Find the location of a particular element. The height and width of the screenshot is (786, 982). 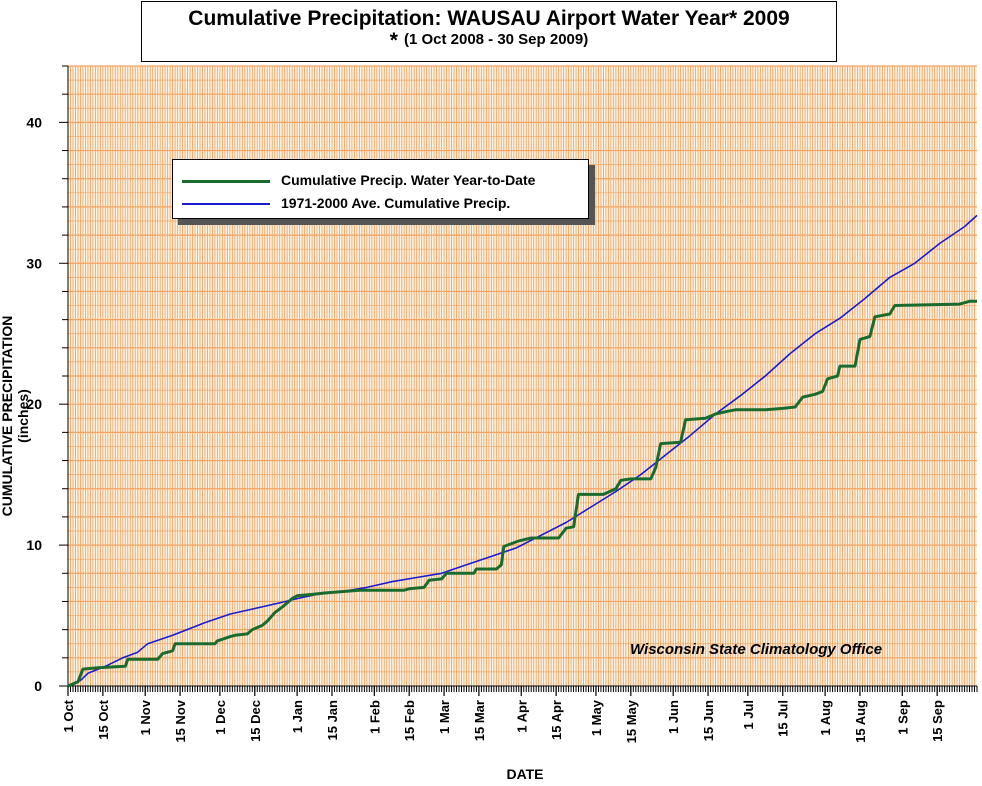

legend-swatch-normal is located at coordinates (226, 204).